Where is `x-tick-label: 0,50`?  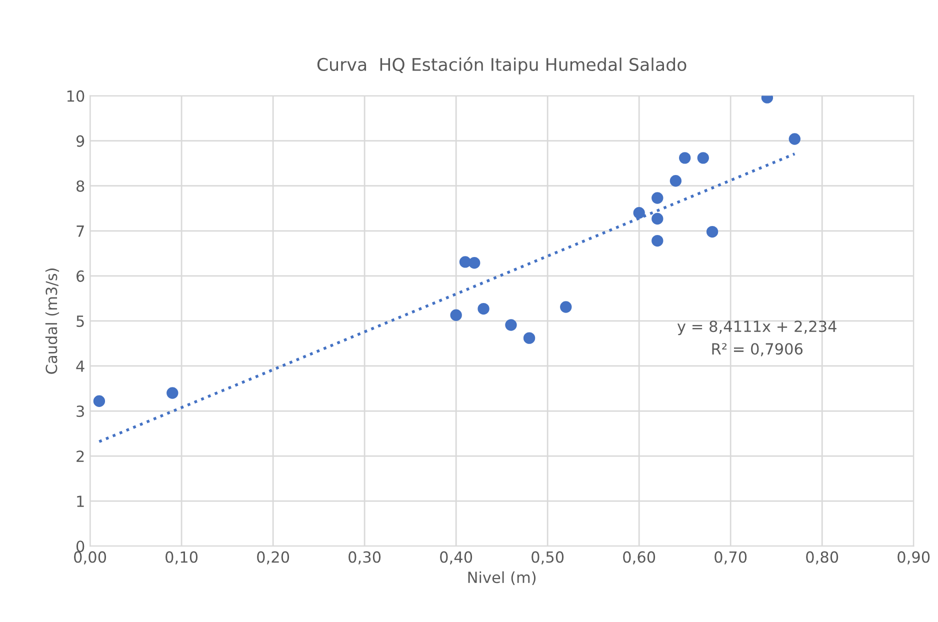
x-tick-label: 0,50 is located at coordinates (548, 557).